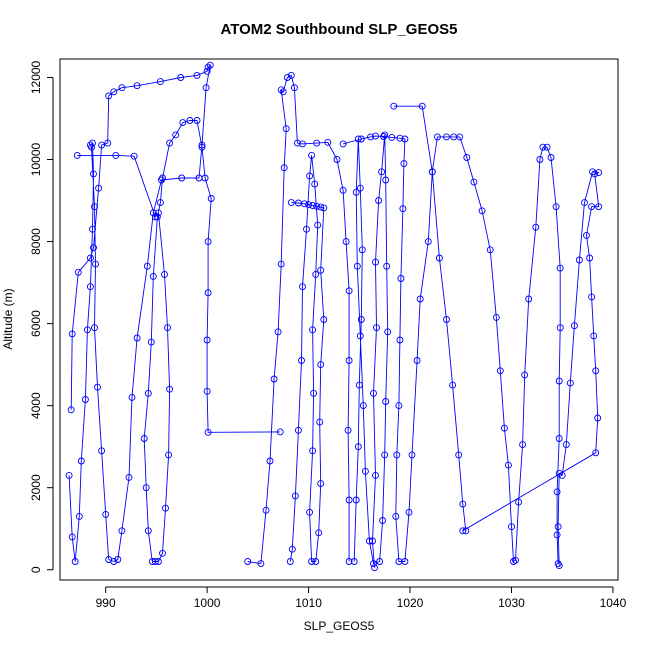 The image size is (650, 650). What do you see at coordinates (361, 598) in the screenshot?
I see `x-axis: 990 1000 1010 1020 1030 1040` at bounding box center [361, 598].